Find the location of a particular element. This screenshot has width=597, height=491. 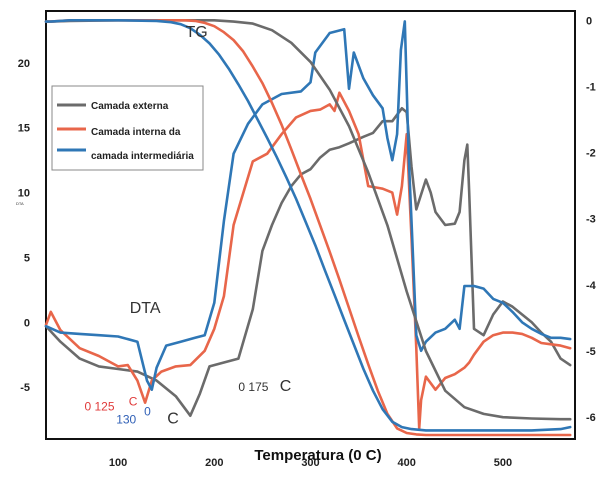

annotation-tg: TG is located at coordinates (197, 32).